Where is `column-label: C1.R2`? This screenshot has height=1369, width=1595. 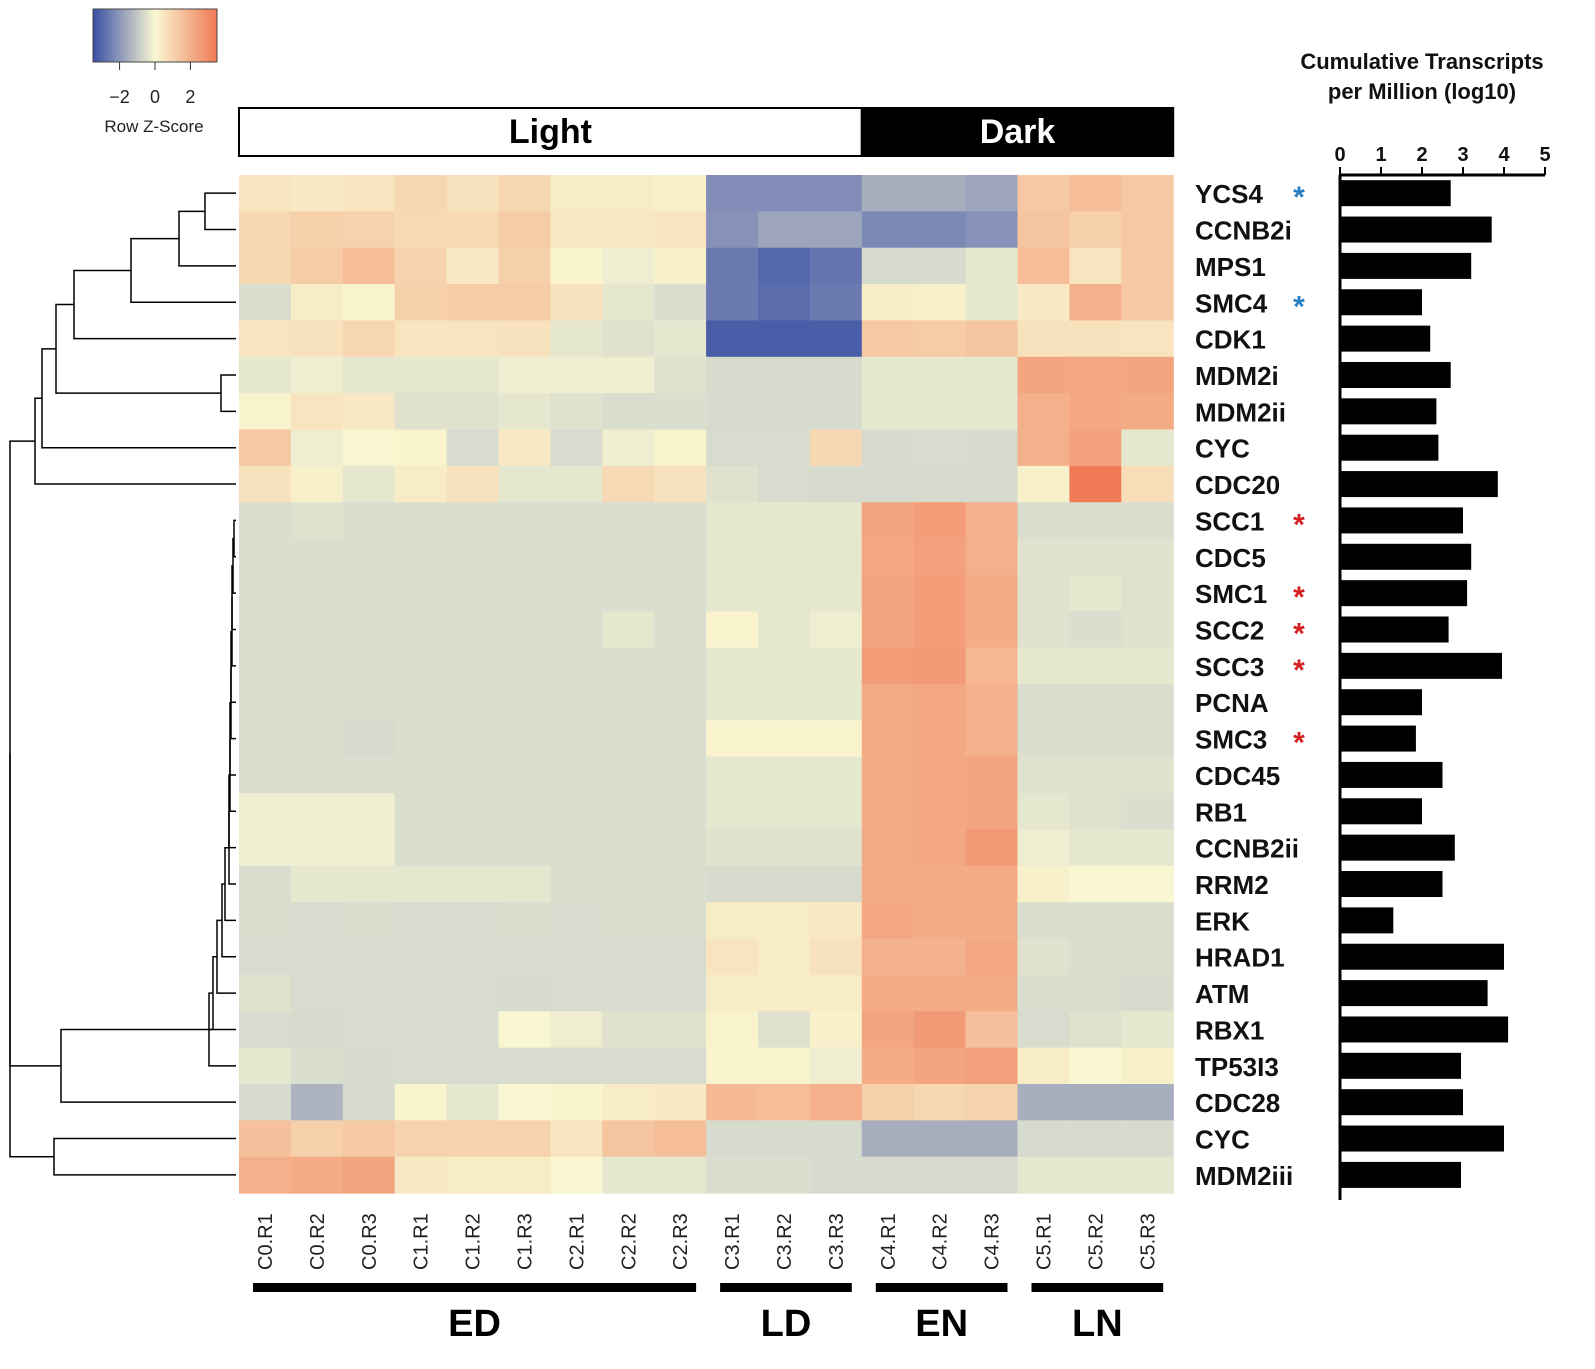 column-label: C1.R2 is located at coordinates (474, 1241).